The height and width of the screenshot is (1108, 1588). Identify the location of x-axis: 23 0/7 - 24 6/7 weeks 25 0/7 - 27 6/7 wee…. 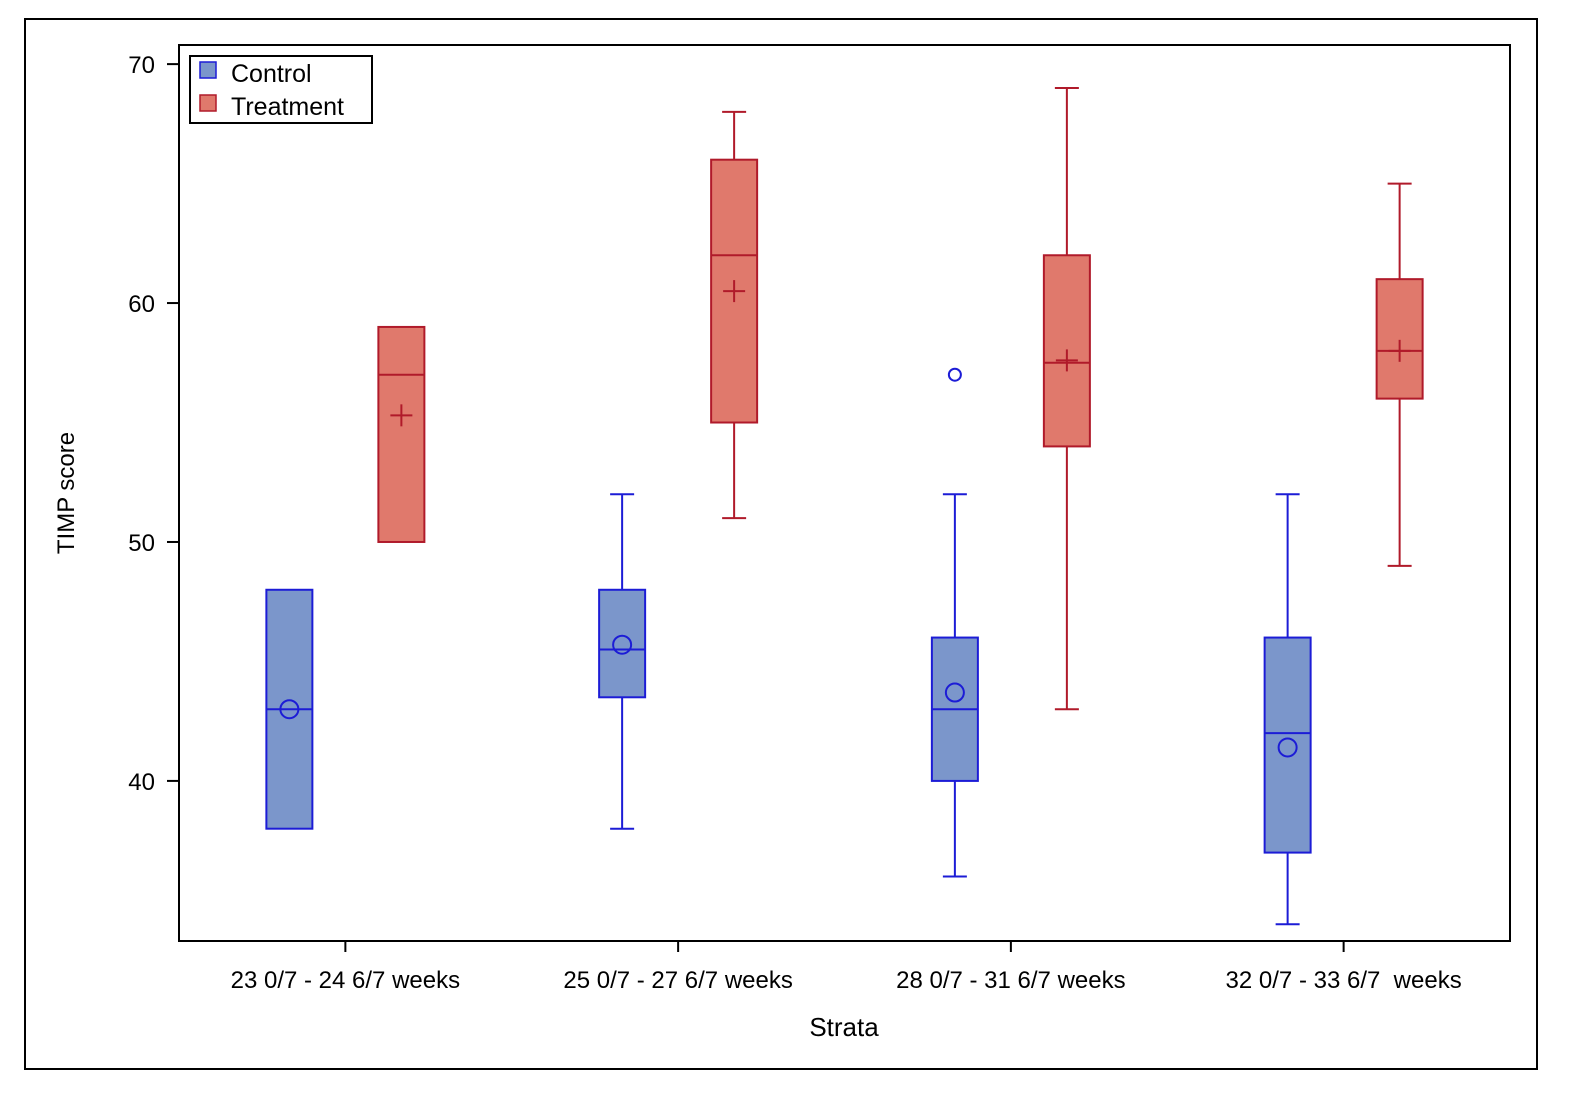
(846, 967).